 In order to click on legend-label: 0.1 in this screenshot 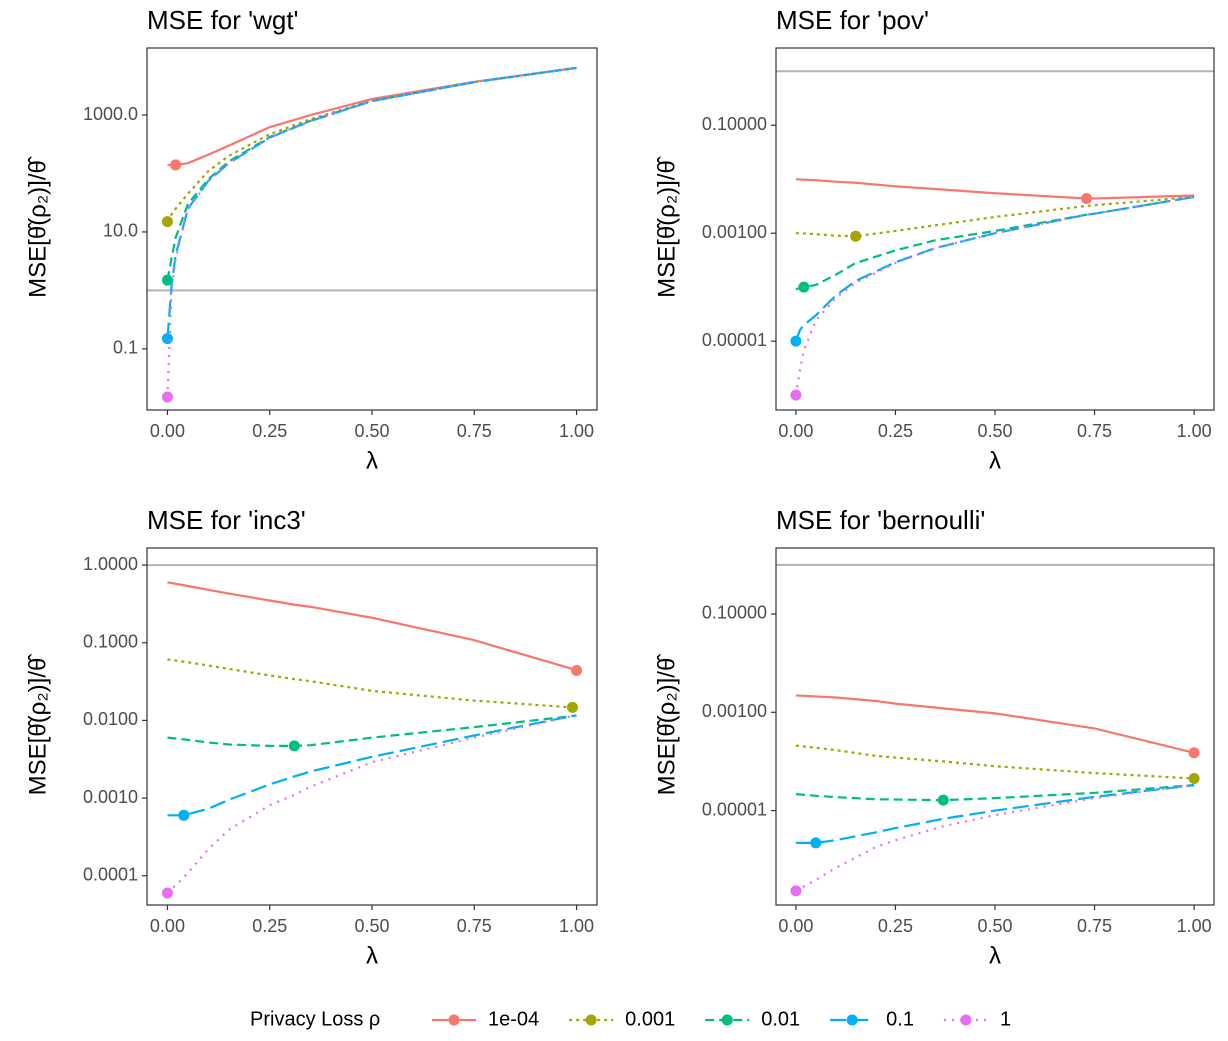, I will do `click(900, 1019)`.